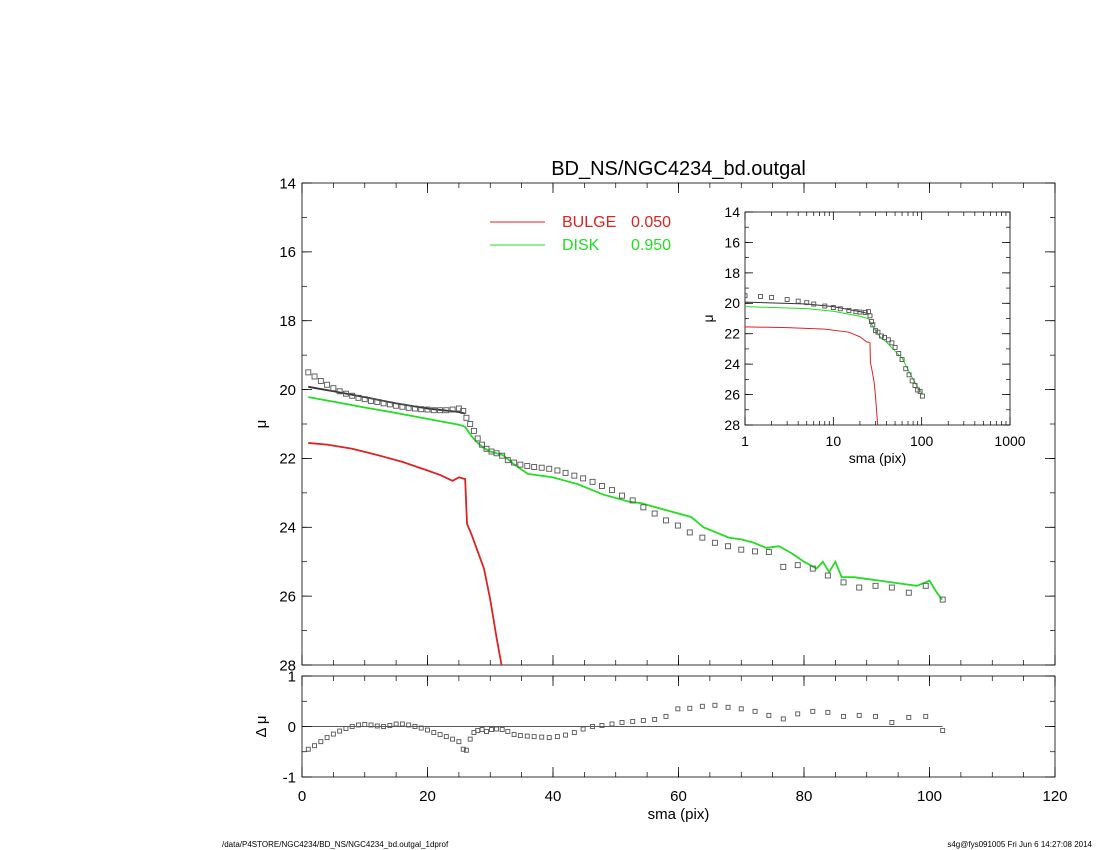  Describe the element at coordinates (287, 596) in the screenshot. I see `main-ytick-label: 26` at that location.